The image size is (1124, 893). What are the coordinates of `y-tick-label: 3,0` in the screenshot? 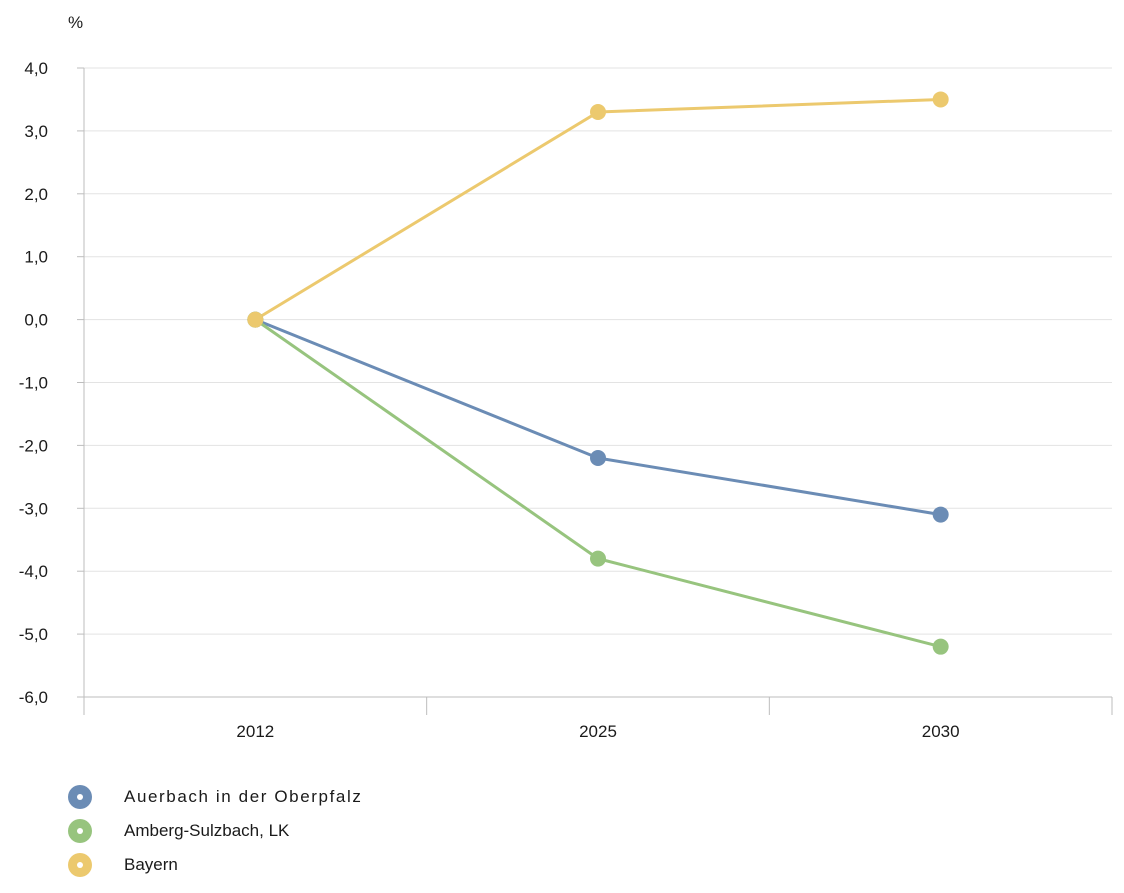 It's located at (36, 131).